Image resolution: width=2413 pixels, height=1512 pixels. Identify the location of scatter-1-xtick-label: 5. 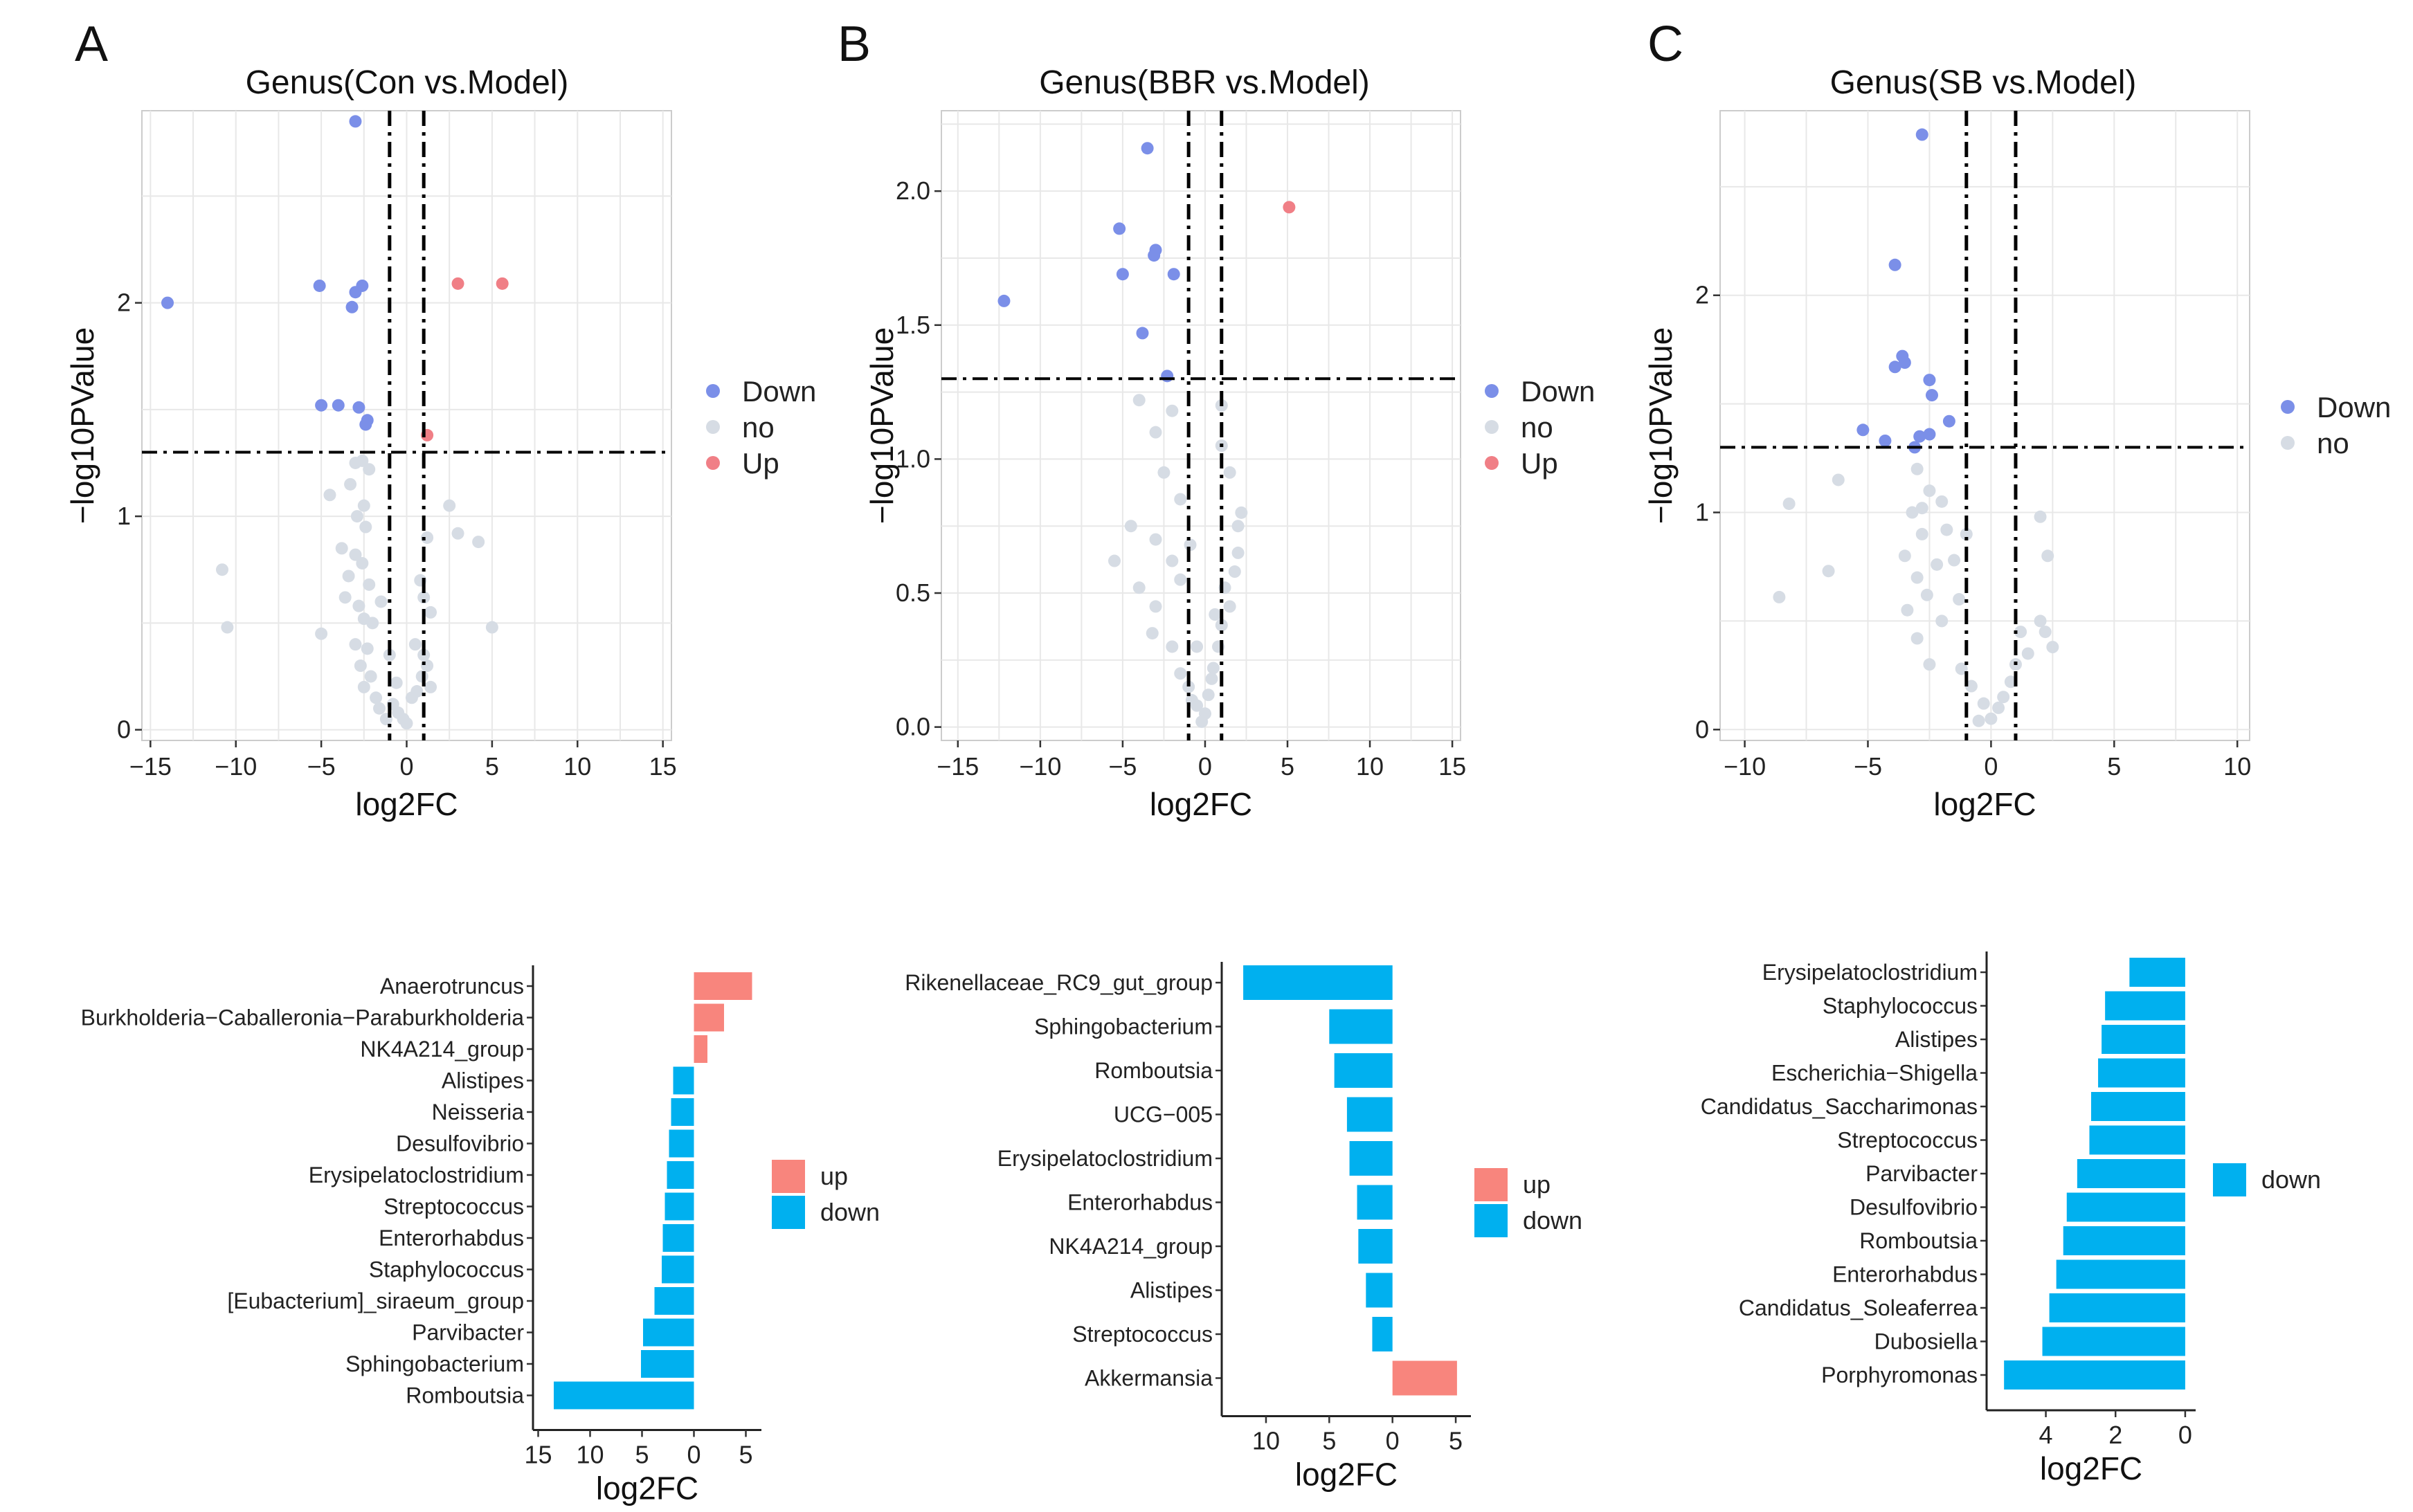
(1287, 766).